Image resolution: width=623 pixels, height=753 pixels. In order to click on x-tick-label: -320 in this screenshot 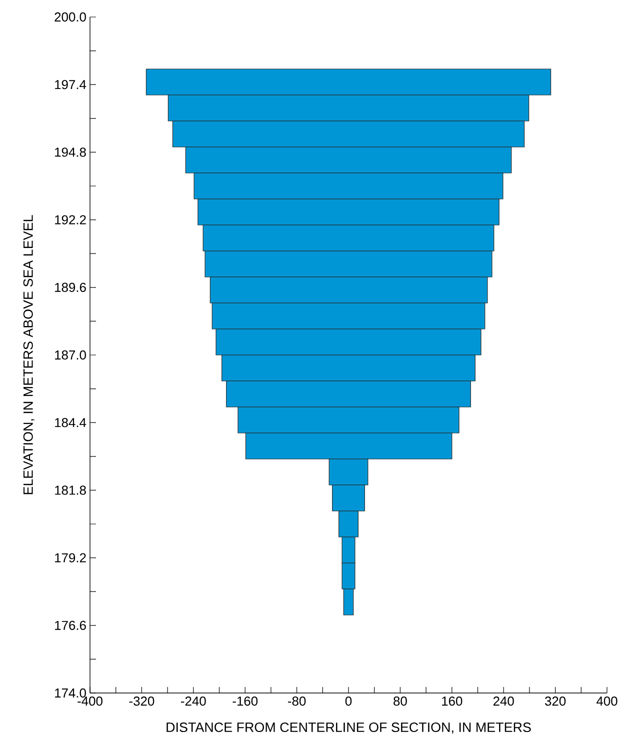, I will do `click(141, 701)`.